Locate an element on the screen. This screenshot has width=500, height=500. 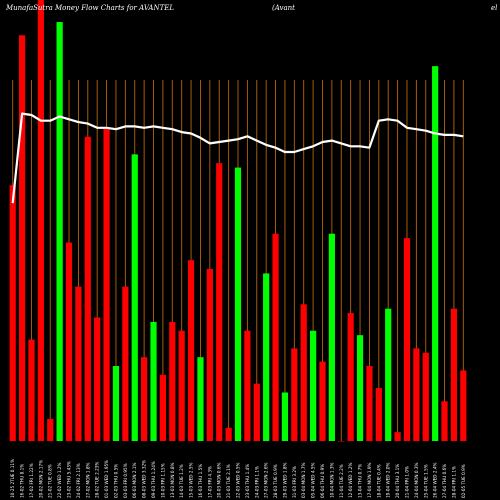
x-tick-label: 13-04 THU 0.7% is located at coordinates (360, 481).